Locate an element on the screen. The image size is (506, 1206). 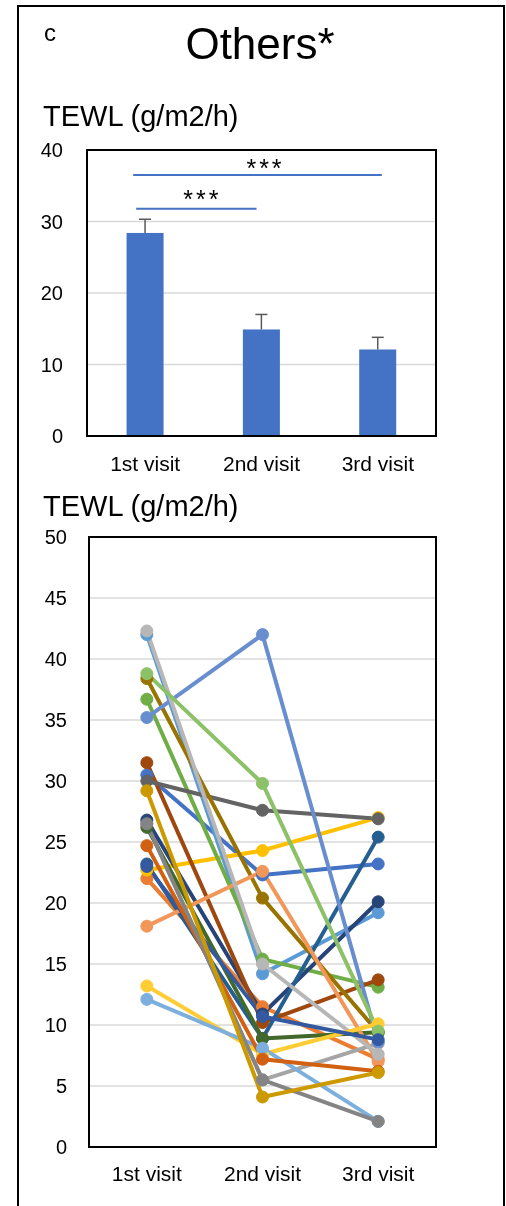
chart-title: Others* is located at coordinates (260, 43).